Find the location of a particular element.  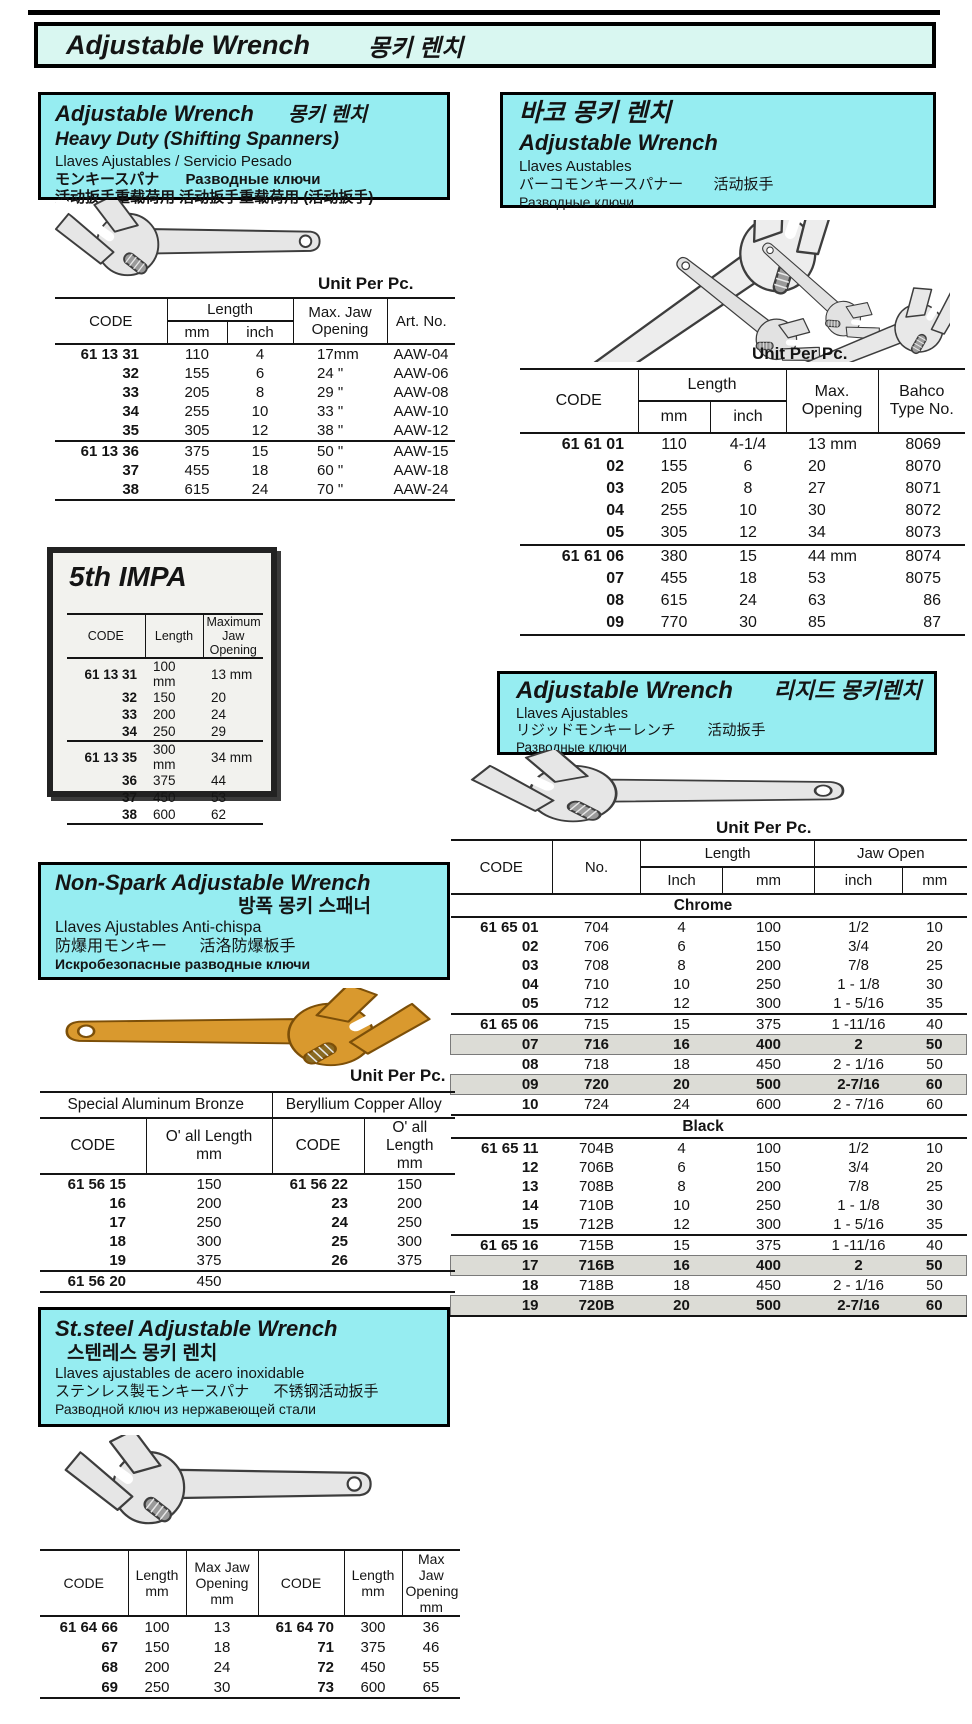

table-row: 12 706B 6 150 3/4 20 is located at coordinates (709, 1167).